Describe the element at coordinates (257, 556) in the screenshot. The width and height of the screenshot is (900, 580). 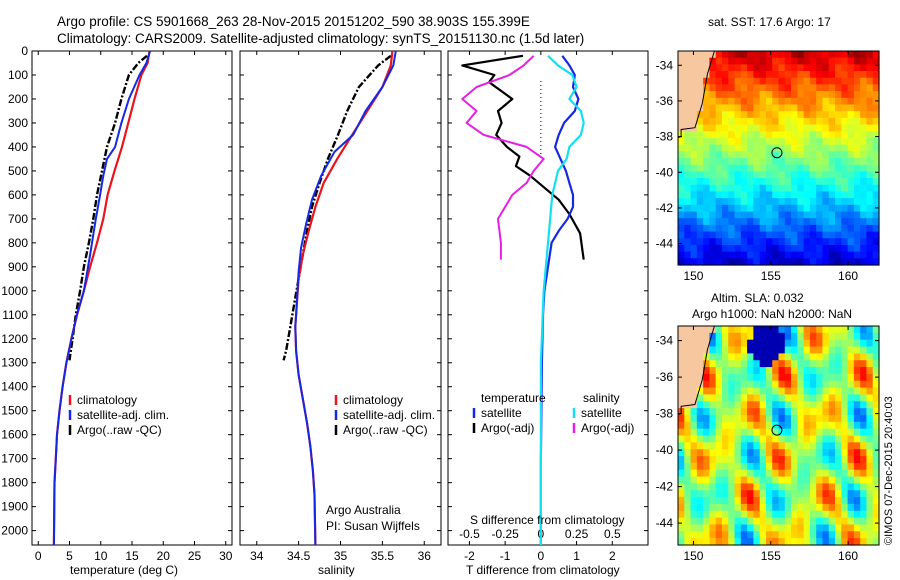
I see `xtick-label: 34` at that location.